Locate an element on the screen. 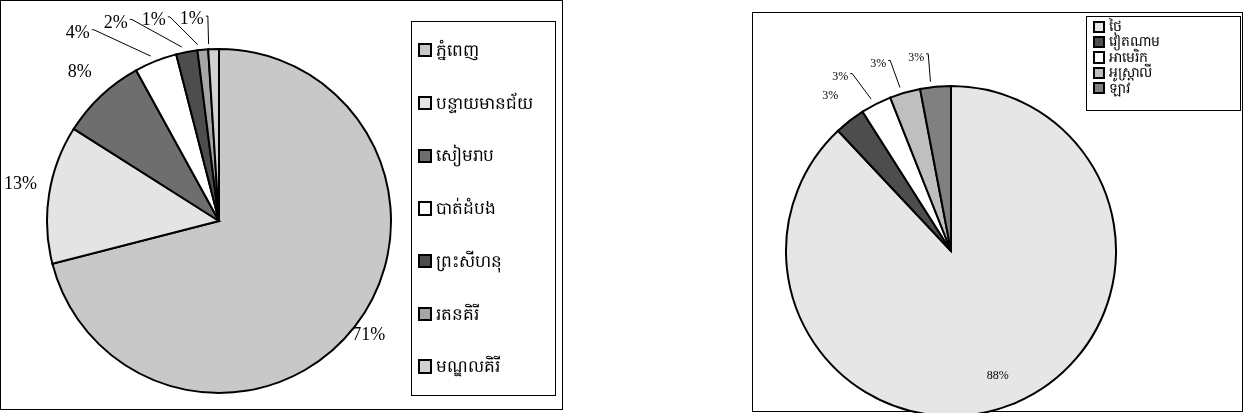 This screenshot has height=419, width=1250. data-label: 4% is located at coordinates (77, 31).